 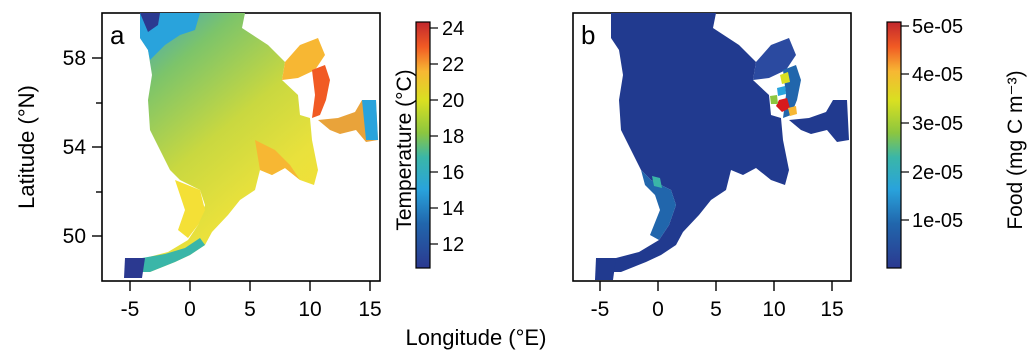 What do you see at coordinates (453, 101) in the screenshot?
I see `panel-a-colorbar-tick: 20` at bounding box center [453, 101].